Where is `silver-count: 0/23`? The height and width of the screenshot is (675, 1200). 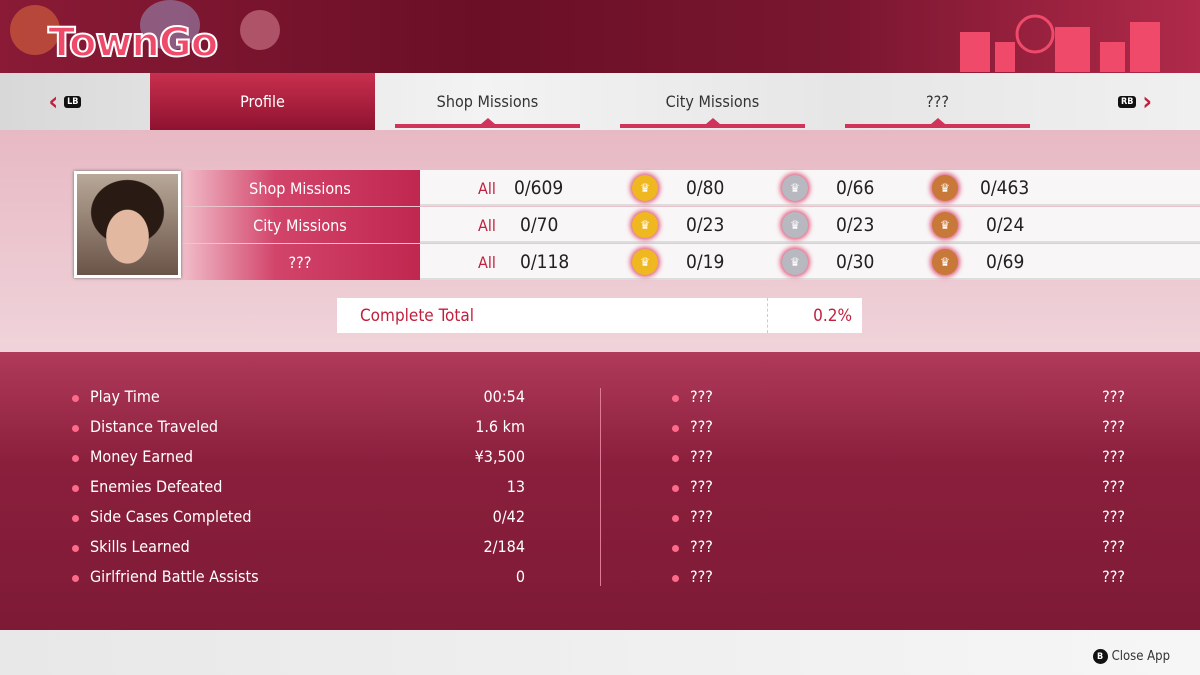
silver-count: 0/23 is located at coordinates (855, 225).